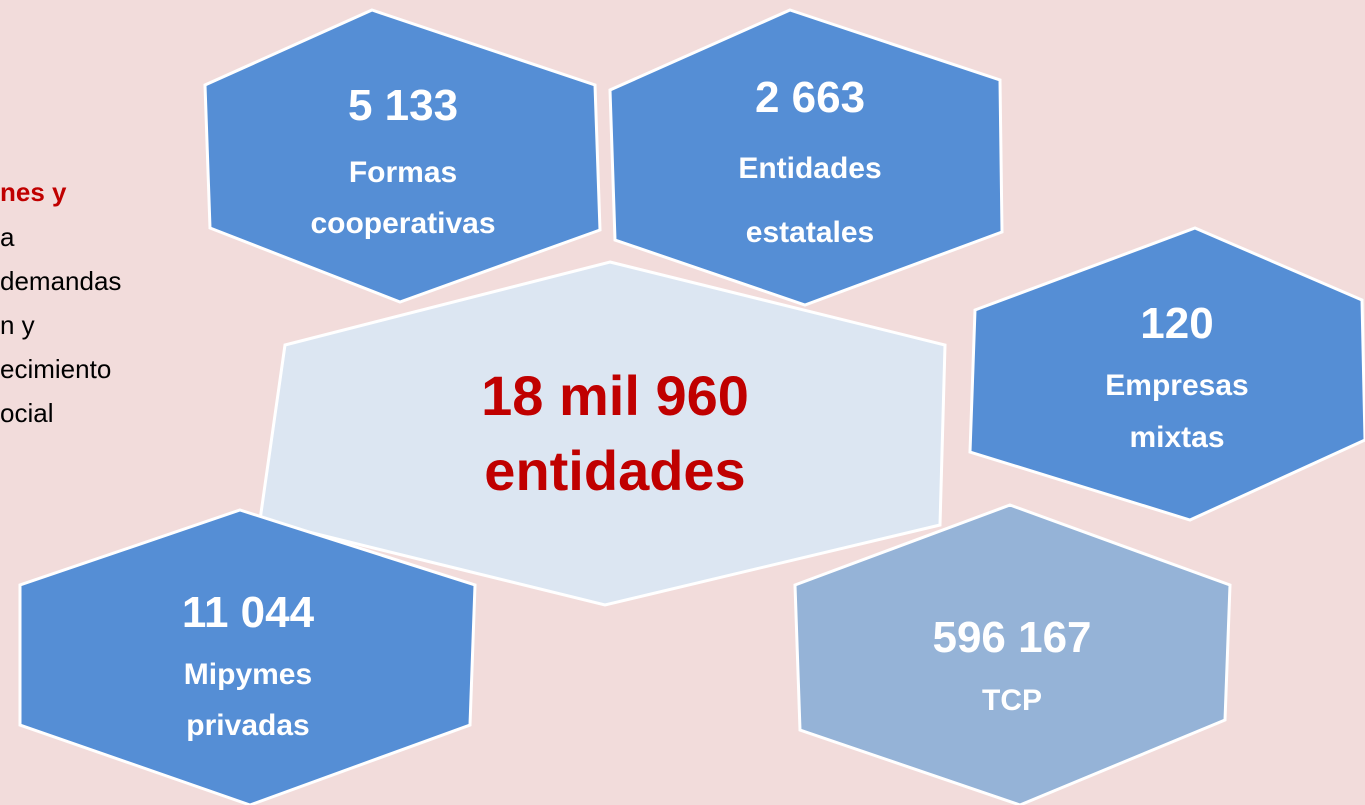 This screenshot has height=805, width=1365. Describe the element at coordinates (7, 237) in the screenshot. I see `text-line: a` at that location.